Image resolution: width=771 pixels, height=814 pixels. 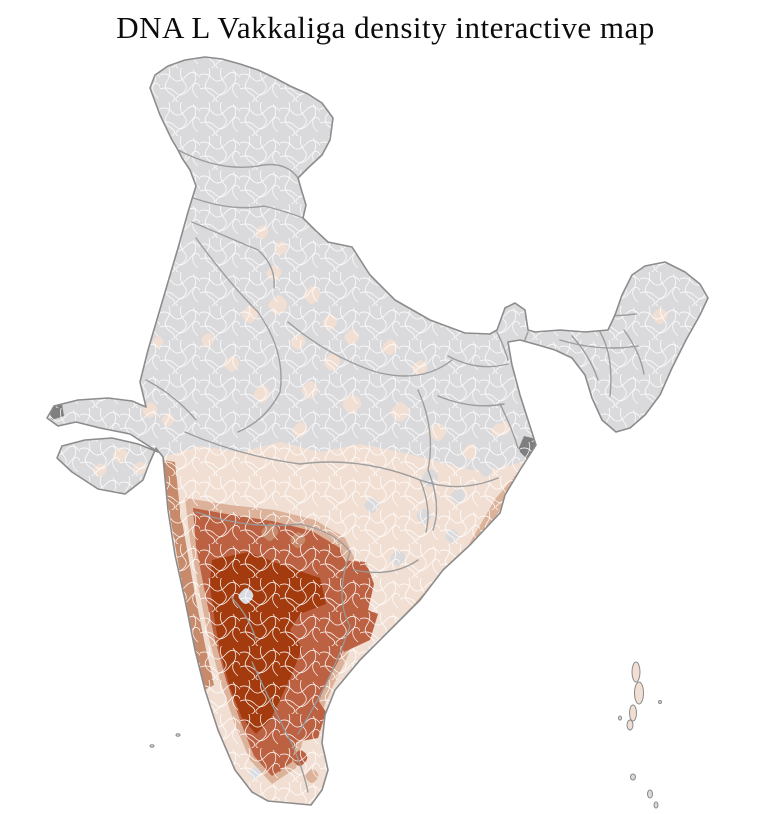 I want to click on page-title: DNA L Vakkaliga density interactive map, so click(x=385, y=27).